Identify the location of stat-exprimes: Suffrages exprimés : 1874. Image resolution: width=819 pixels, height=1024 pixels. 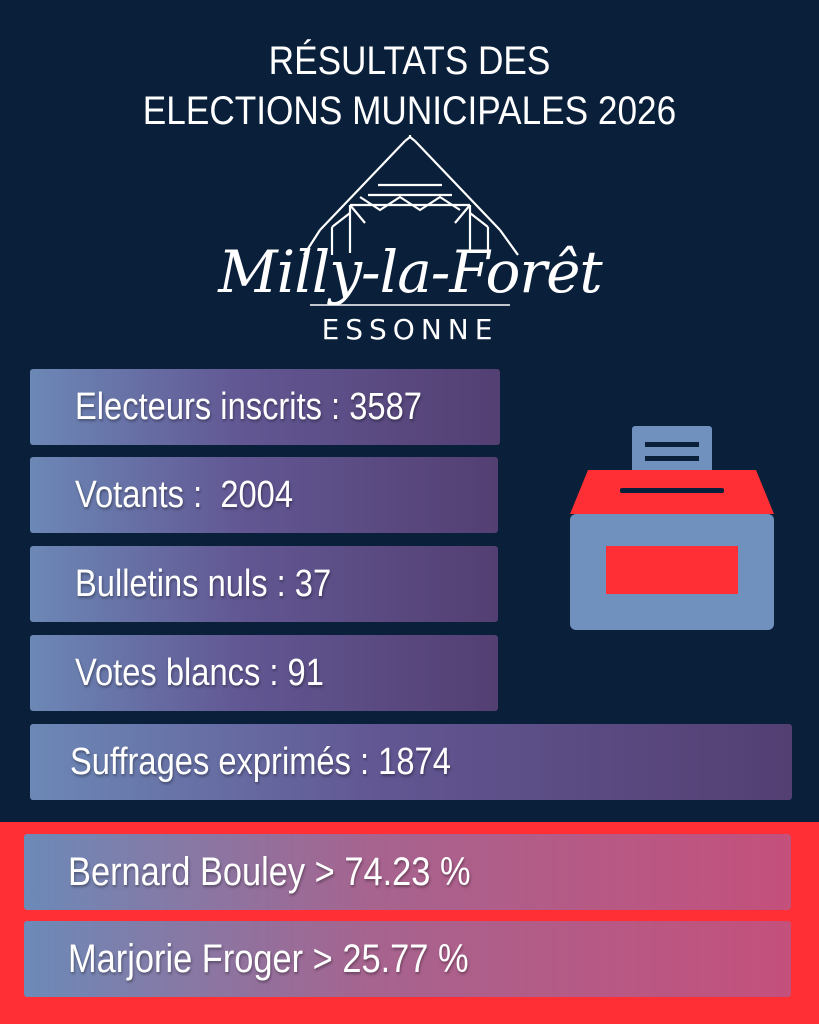
(411, 762).